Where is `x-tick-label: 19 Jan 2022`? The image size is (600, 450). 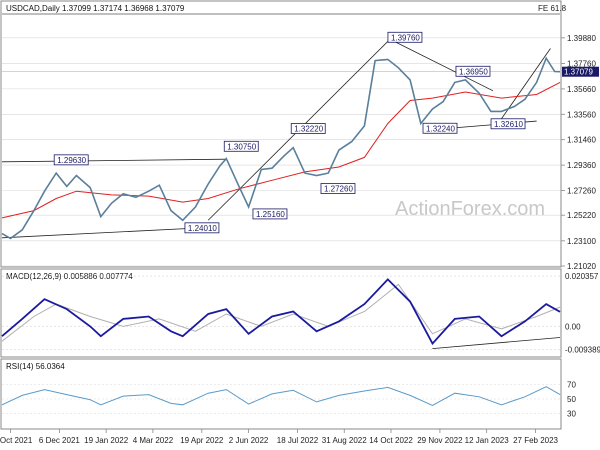 x-tick-label: 19 Jan 2022 is located at coordinates (106, 440).